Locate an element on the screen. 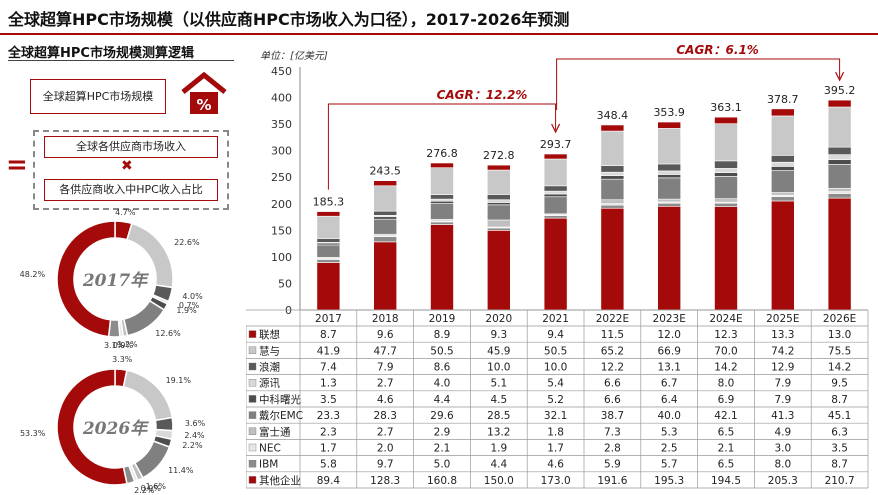 The image size is (878, 495). total-label: 378.7 is located at coordinates (783, 99).